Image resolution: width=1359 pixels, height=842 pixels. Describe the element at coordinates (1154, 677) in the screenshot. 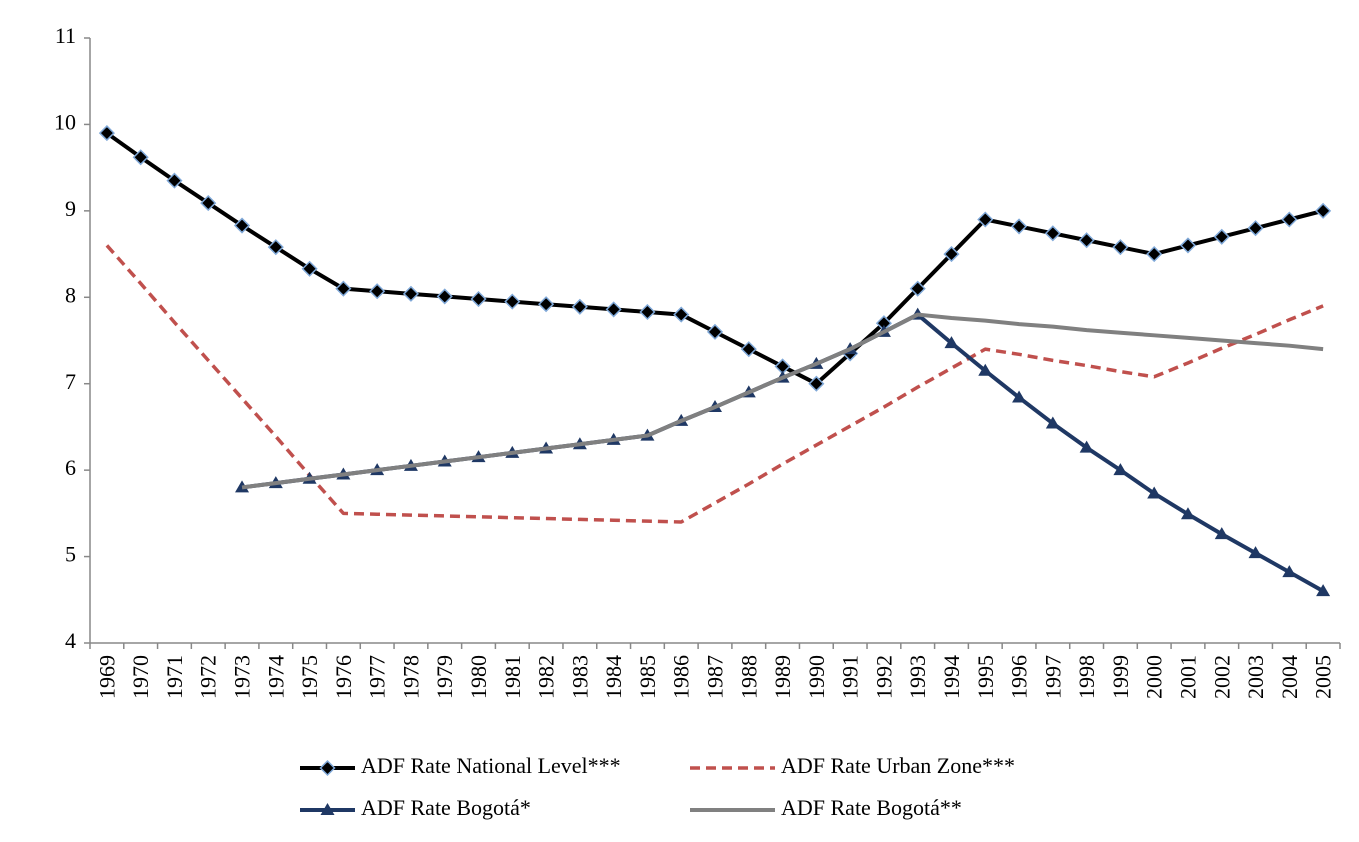

I see `x-tick-label: 2000` at that location.